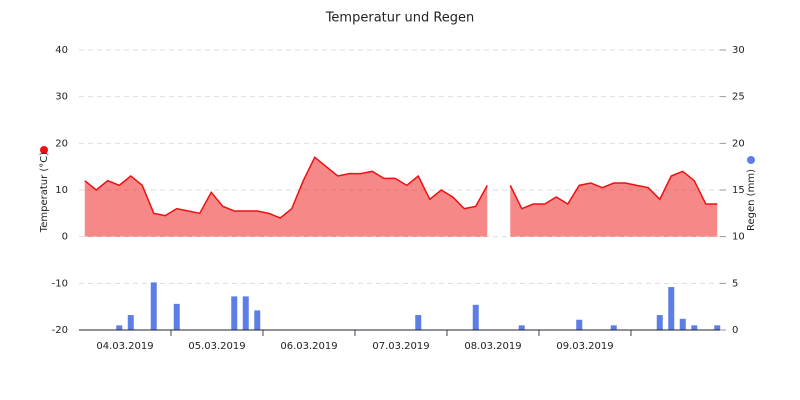 The height and width of the screenshot is (400, 800). What do you see at coordinates (61, 97) in the screenshot?
I see `y-tick-label: 30` at bounding box center [61, 97].